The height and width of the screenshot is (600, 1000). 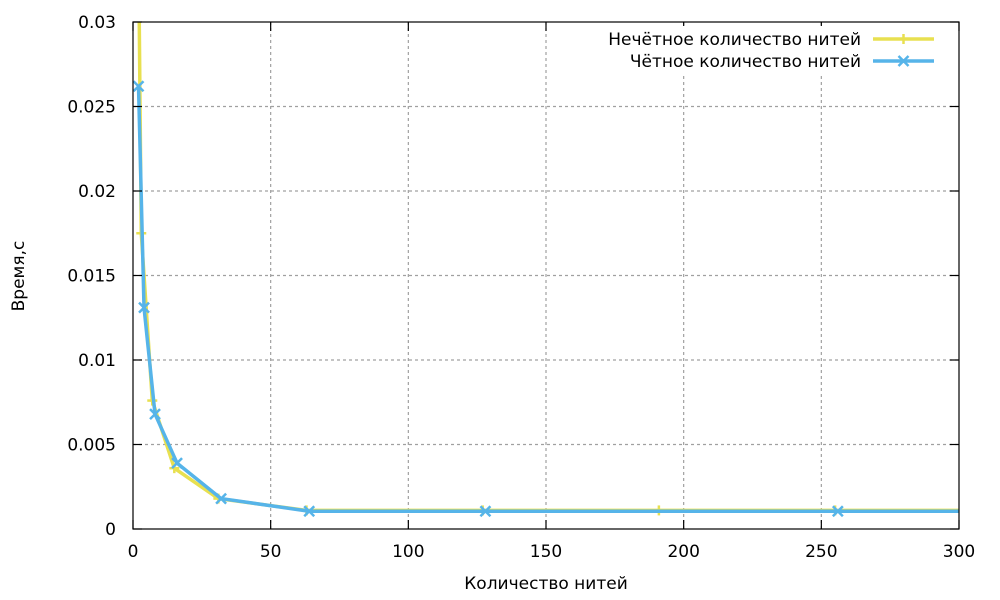 I want to click on y-tick-label: 0.015, so click(x=91, y=277).